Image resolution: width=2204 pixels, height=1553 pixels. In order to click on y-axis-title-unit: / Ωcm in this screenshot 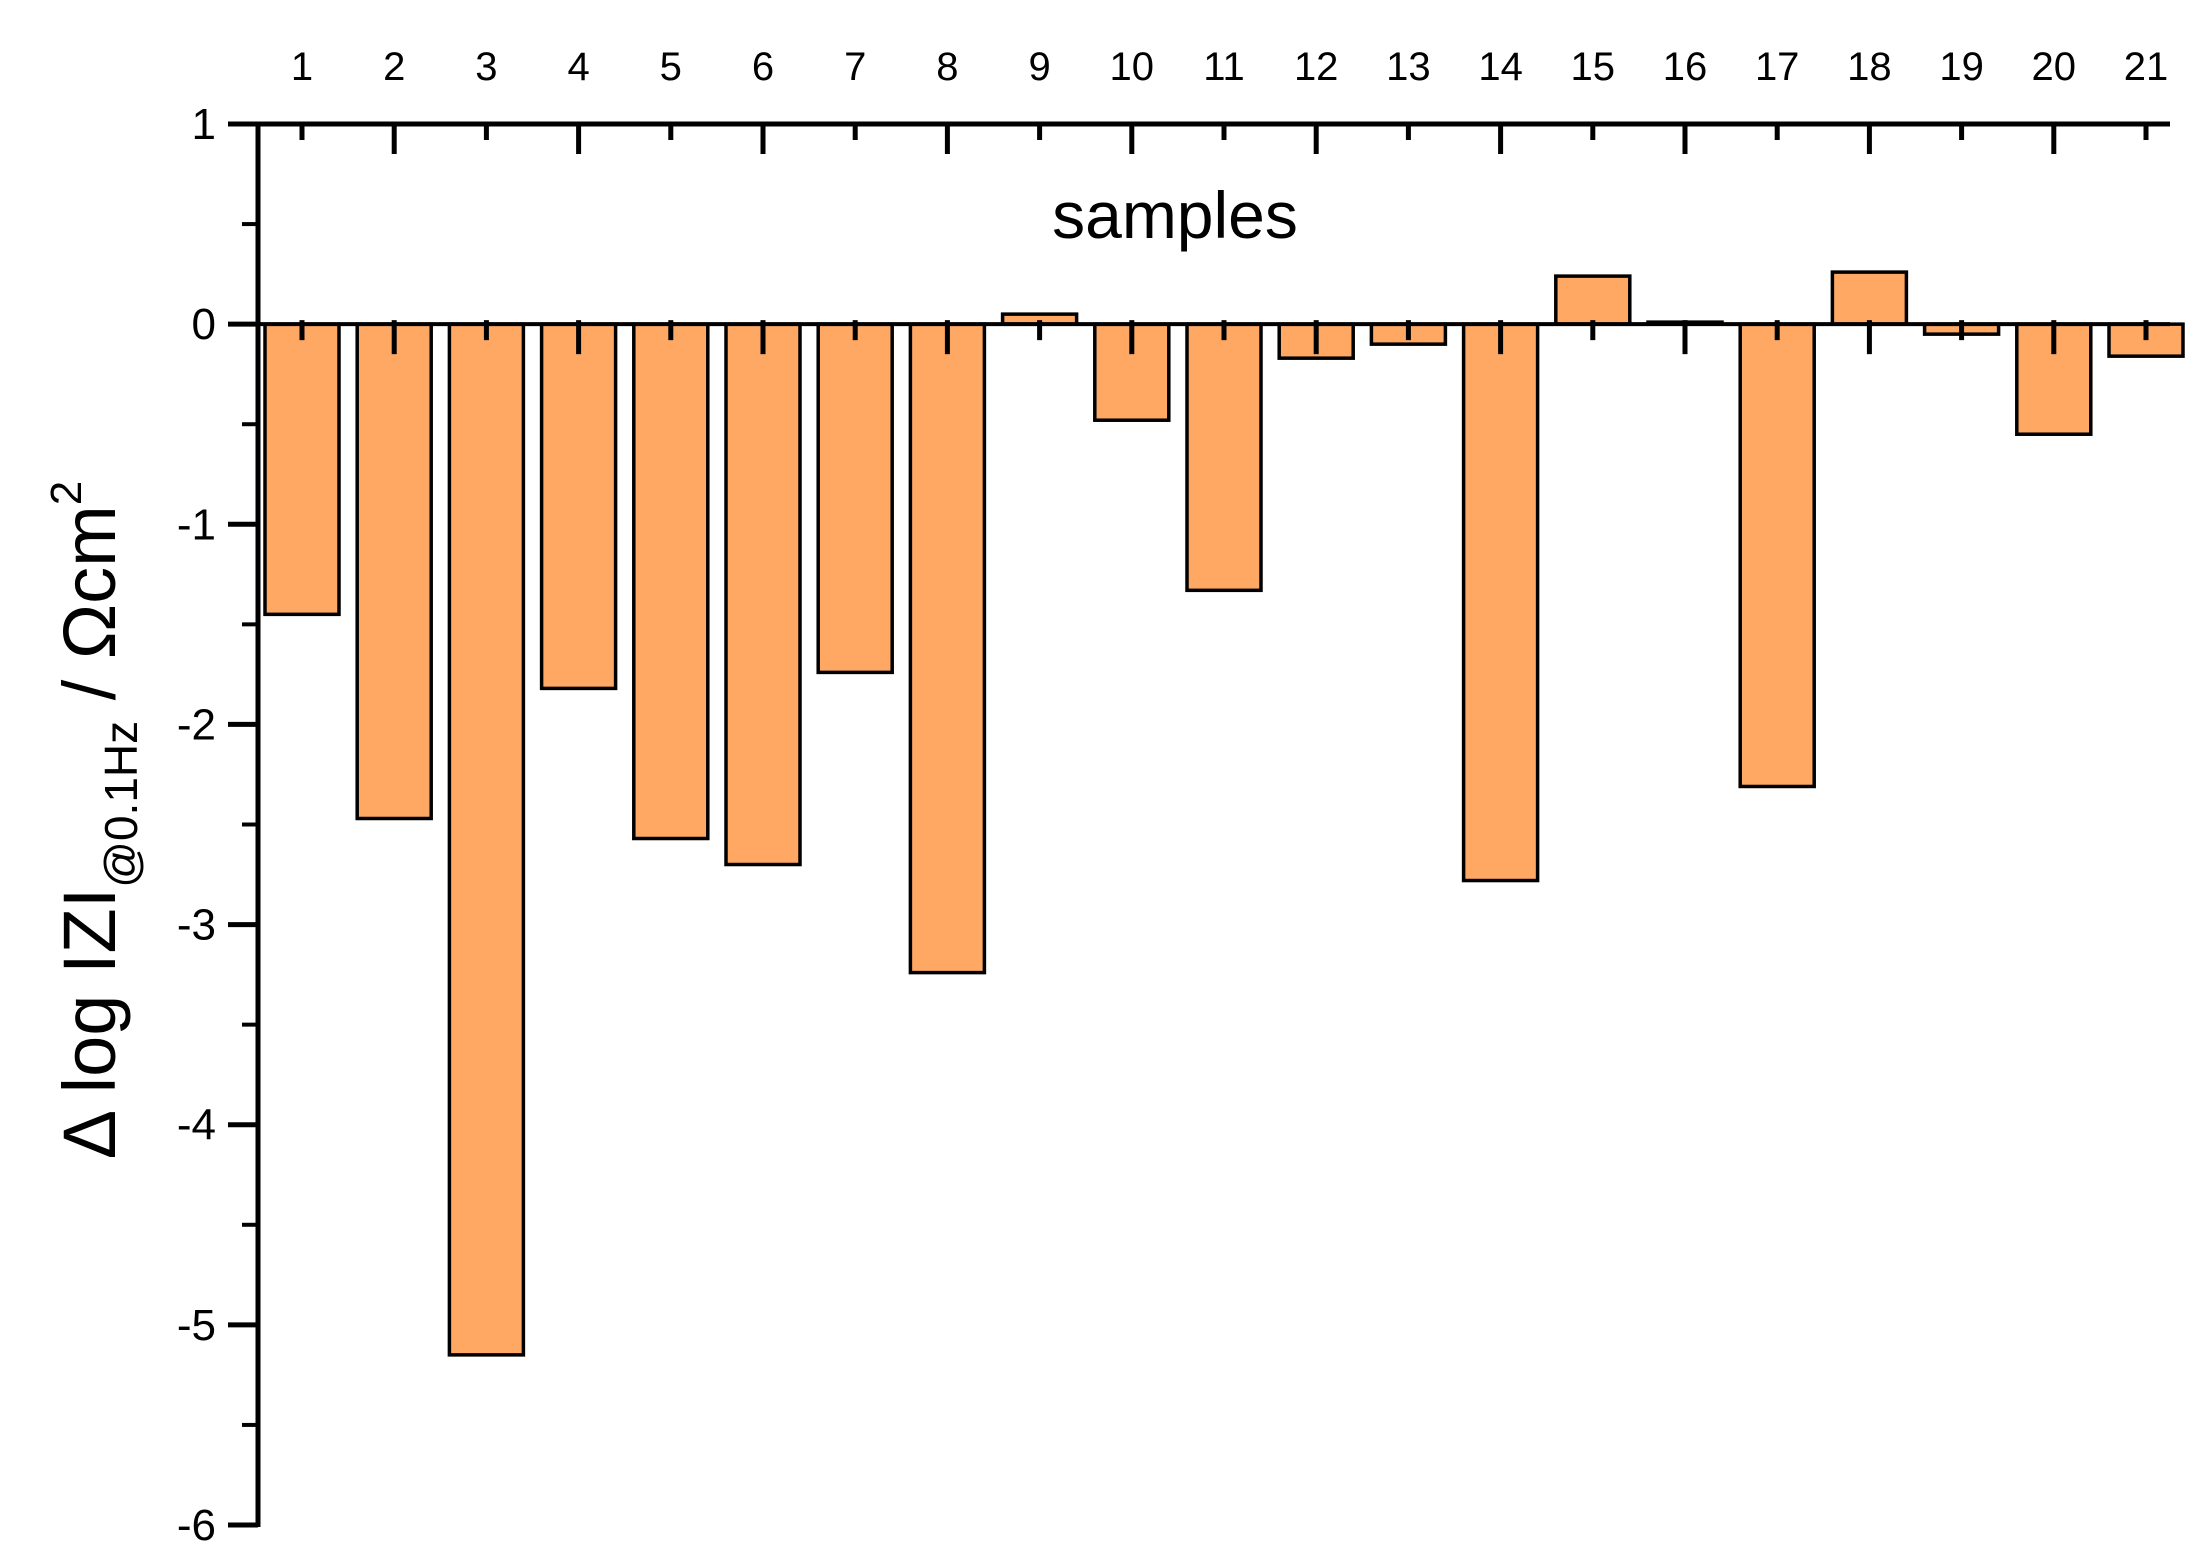, I will do `click(89, 613)`.